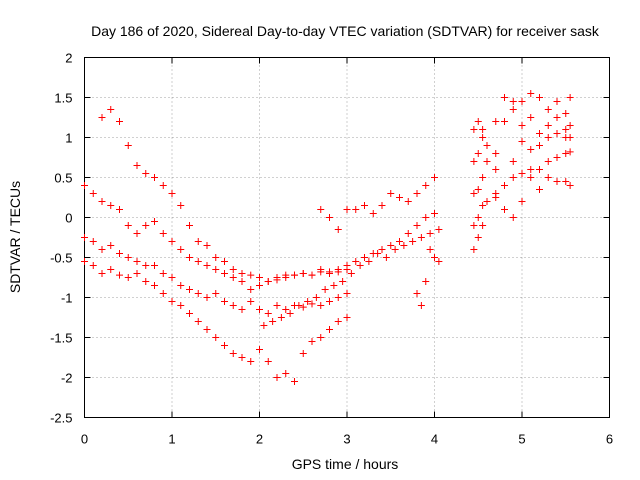 The image size is (640, 480). What do you see at coordinates (61, 258) in the screenshot?
I see `y-tick-label: -0.5` at bounding box center [61, 258].